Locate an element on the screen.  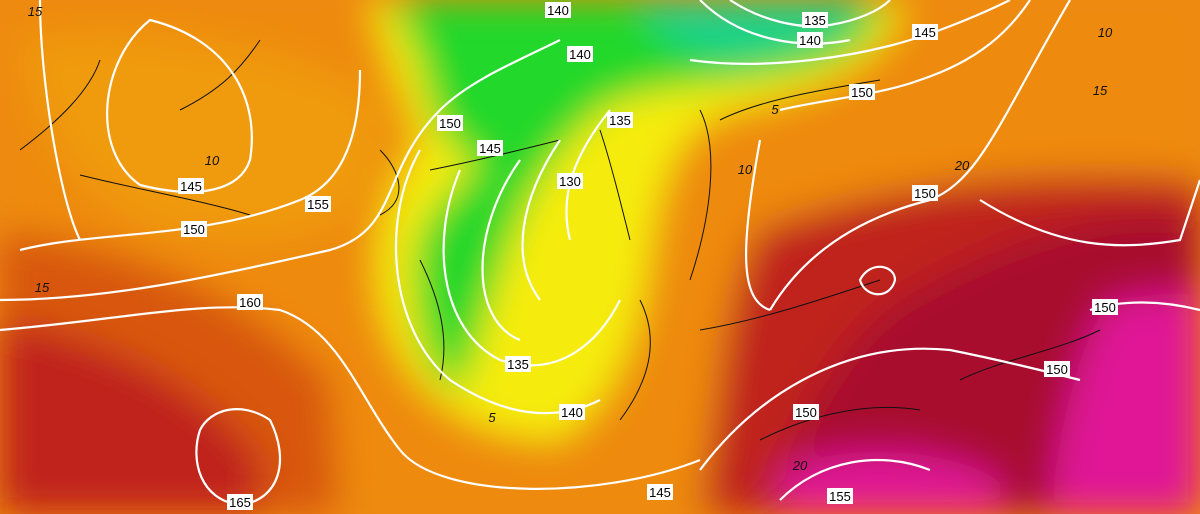
svg-text: 160 is located at coordinates (250, 302).